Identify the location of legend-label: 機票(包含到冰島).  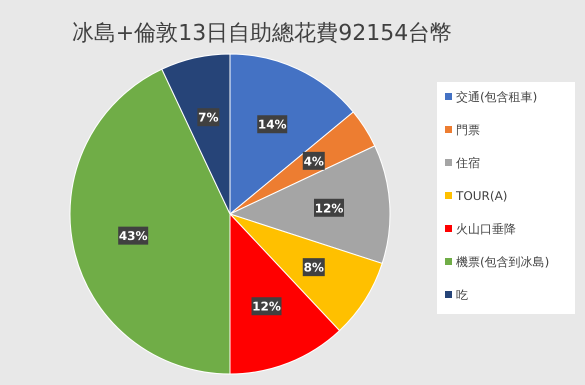
(503, 262).